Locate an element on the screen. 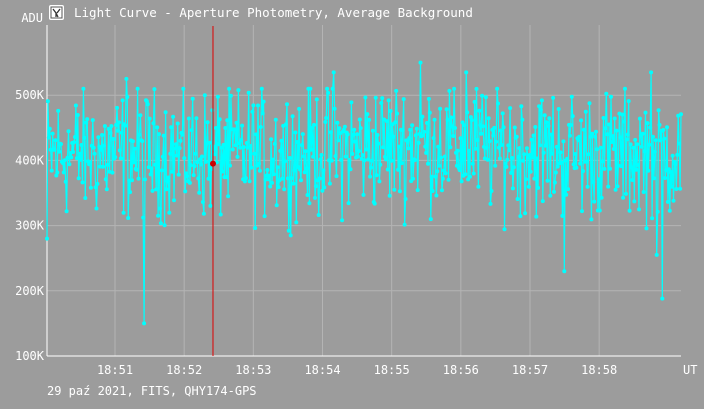 This screenshot has width=704, height=409. light-curve-app-icon is located at coordinates (56, 12).